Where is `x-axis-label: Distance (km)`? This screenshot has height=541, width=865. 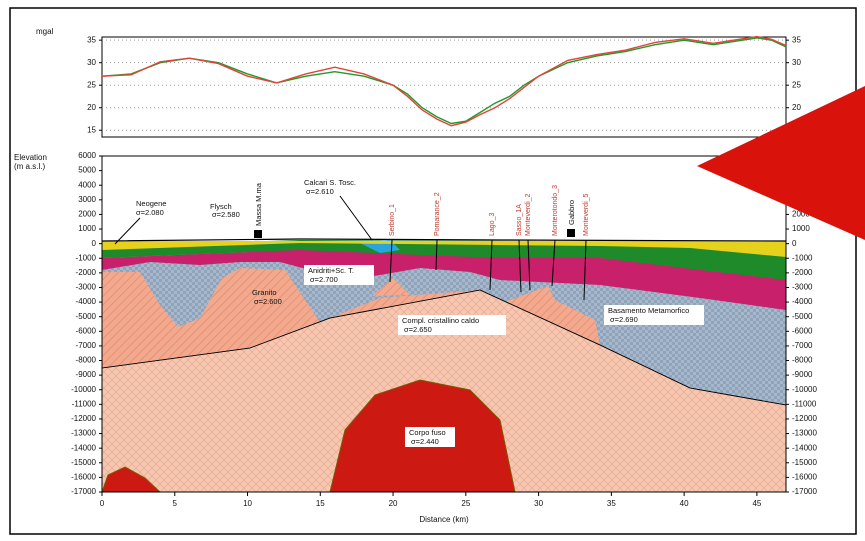
x-axis-label: Distance (km) is located at coordinates (444, 519).